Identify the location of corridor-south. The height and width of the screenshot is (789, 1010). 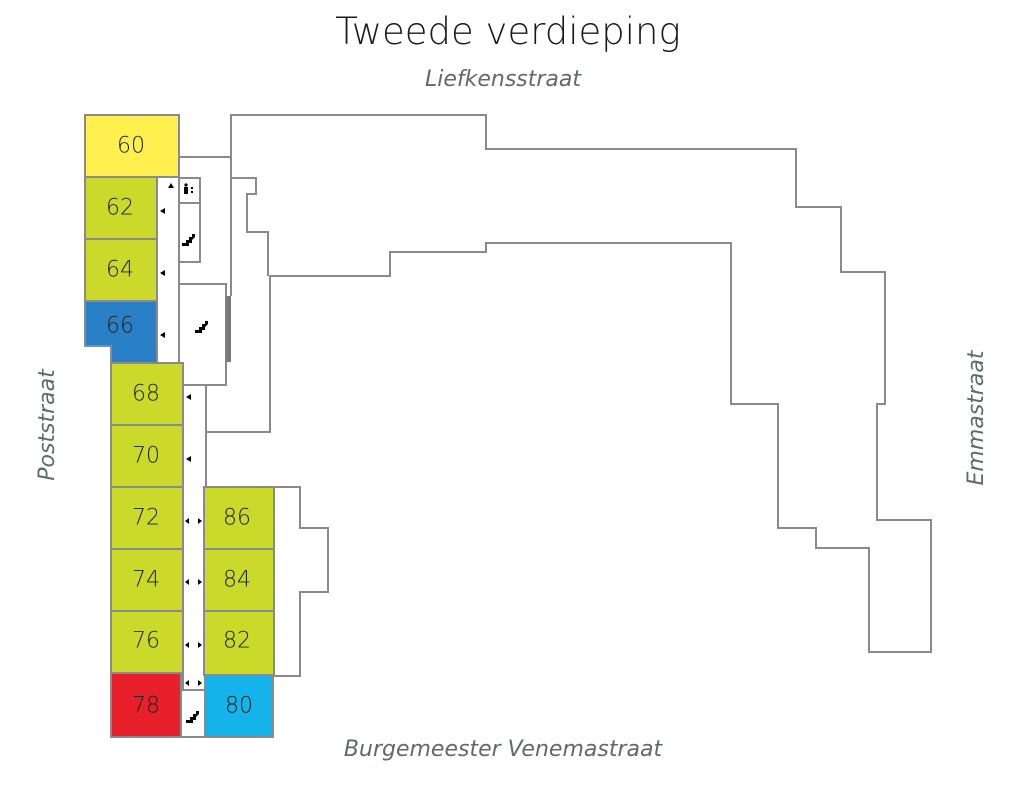
(194, 526).